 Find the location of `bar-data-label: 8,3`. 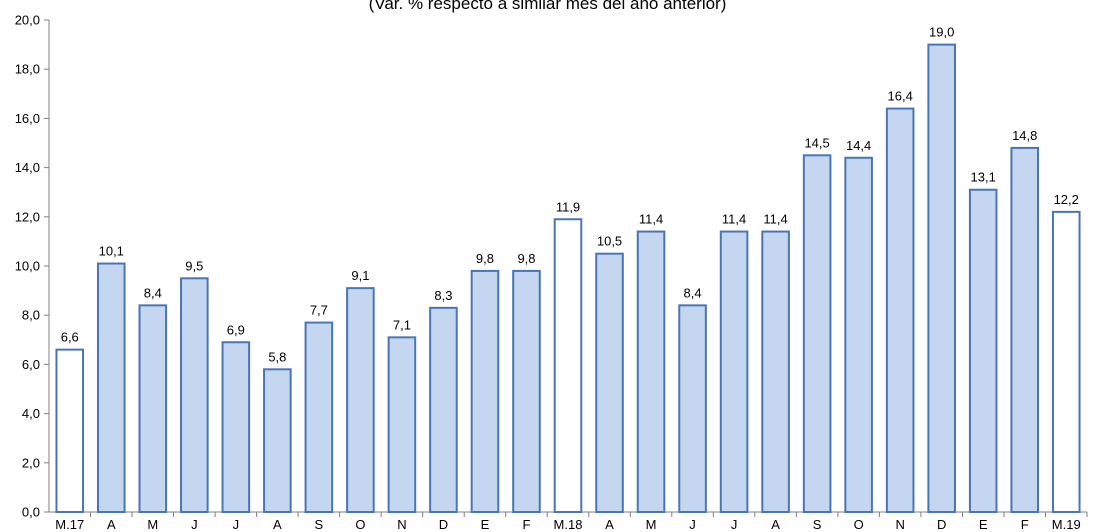

bar-data-label: 8,3 is located at coordinates (443, 295).